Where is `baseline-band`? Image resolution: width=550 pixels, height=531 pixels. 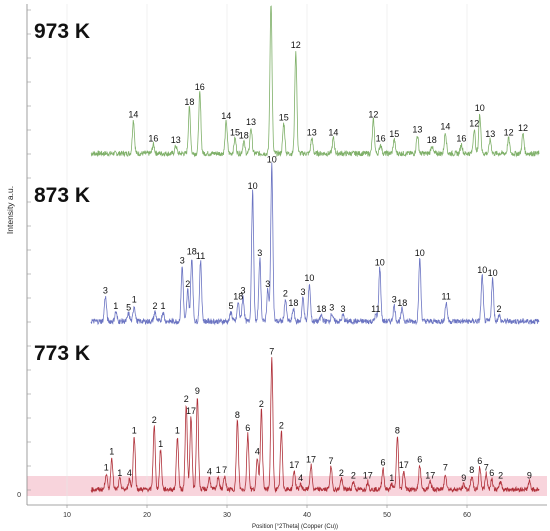
baseline-band is located at coordinates (287, 486).